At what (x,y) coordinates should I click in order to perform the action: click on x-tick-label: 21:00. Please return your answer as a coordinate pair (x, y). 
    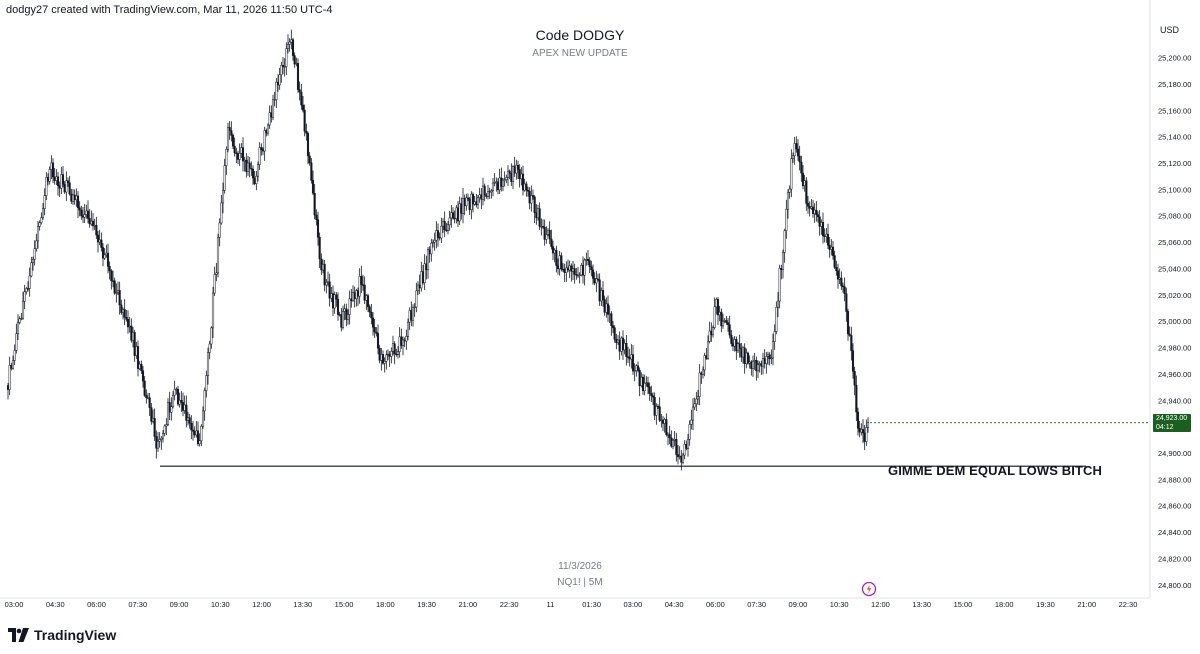
    Looking at the image, I should click on (1086, 604).